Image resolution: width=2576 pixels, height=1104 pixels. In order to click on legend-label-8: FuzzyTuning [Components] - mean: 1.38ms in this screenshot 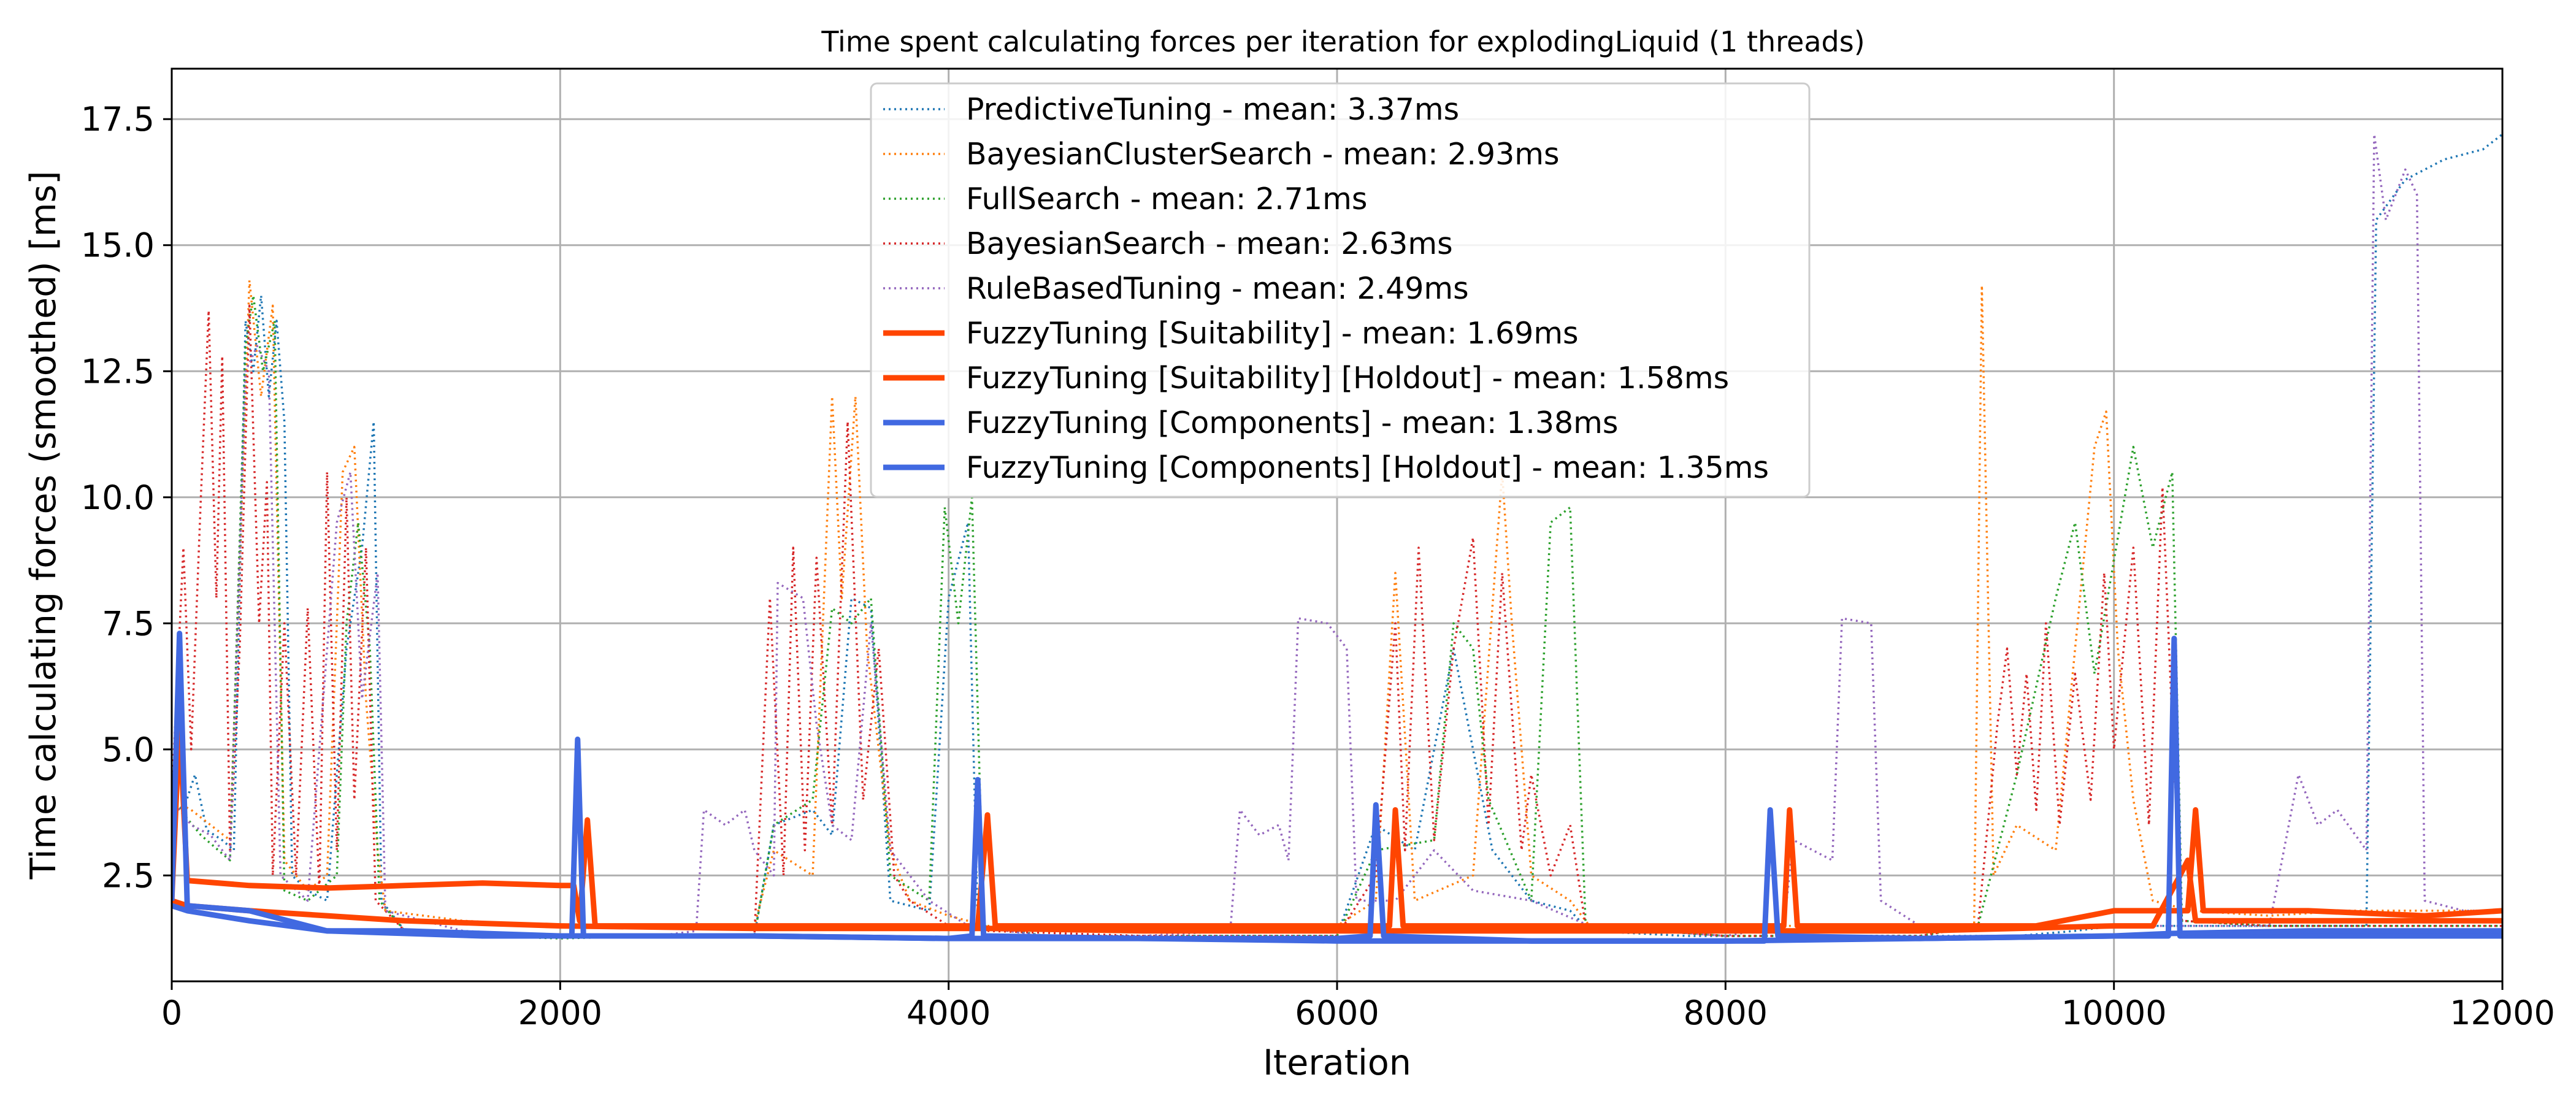, I will do `click(1292, 422)`.